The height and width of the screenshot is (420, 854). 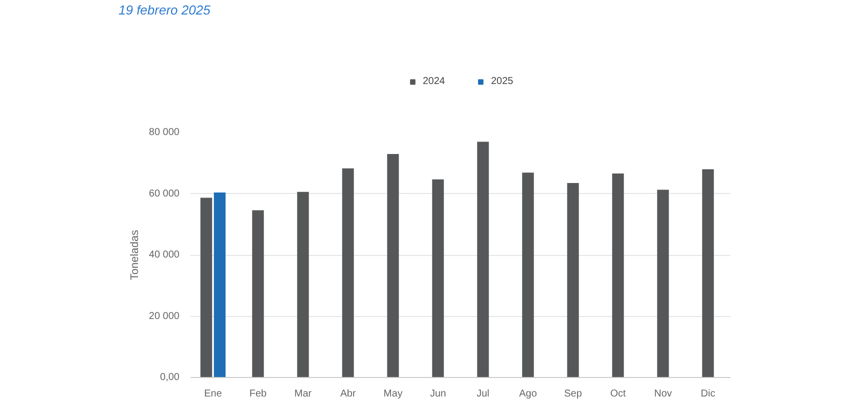 I want to click on x-tick-label: May, so click(x=393, y=394).